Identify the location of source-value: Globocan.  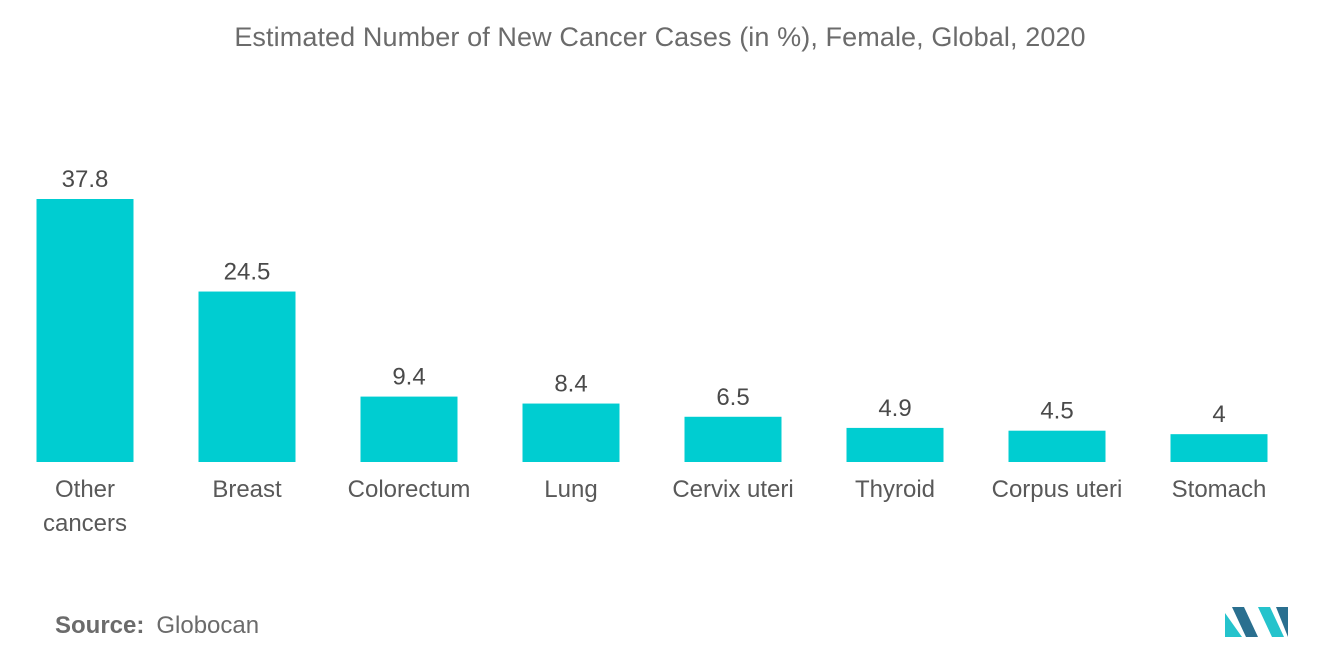
(208, 625).